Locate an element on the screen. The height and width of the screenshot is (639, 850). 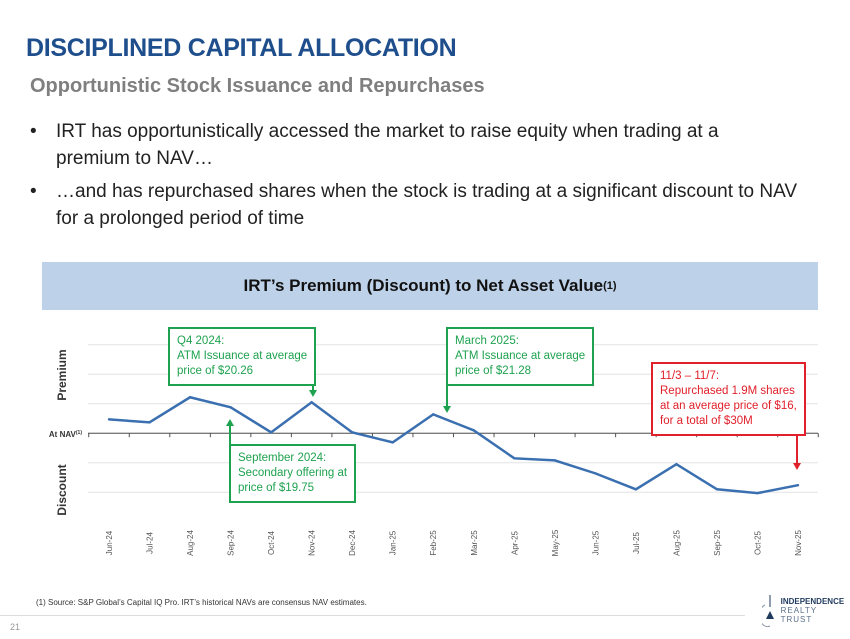
chart-title-footnote: (1) is located at coordinates (610, 286).